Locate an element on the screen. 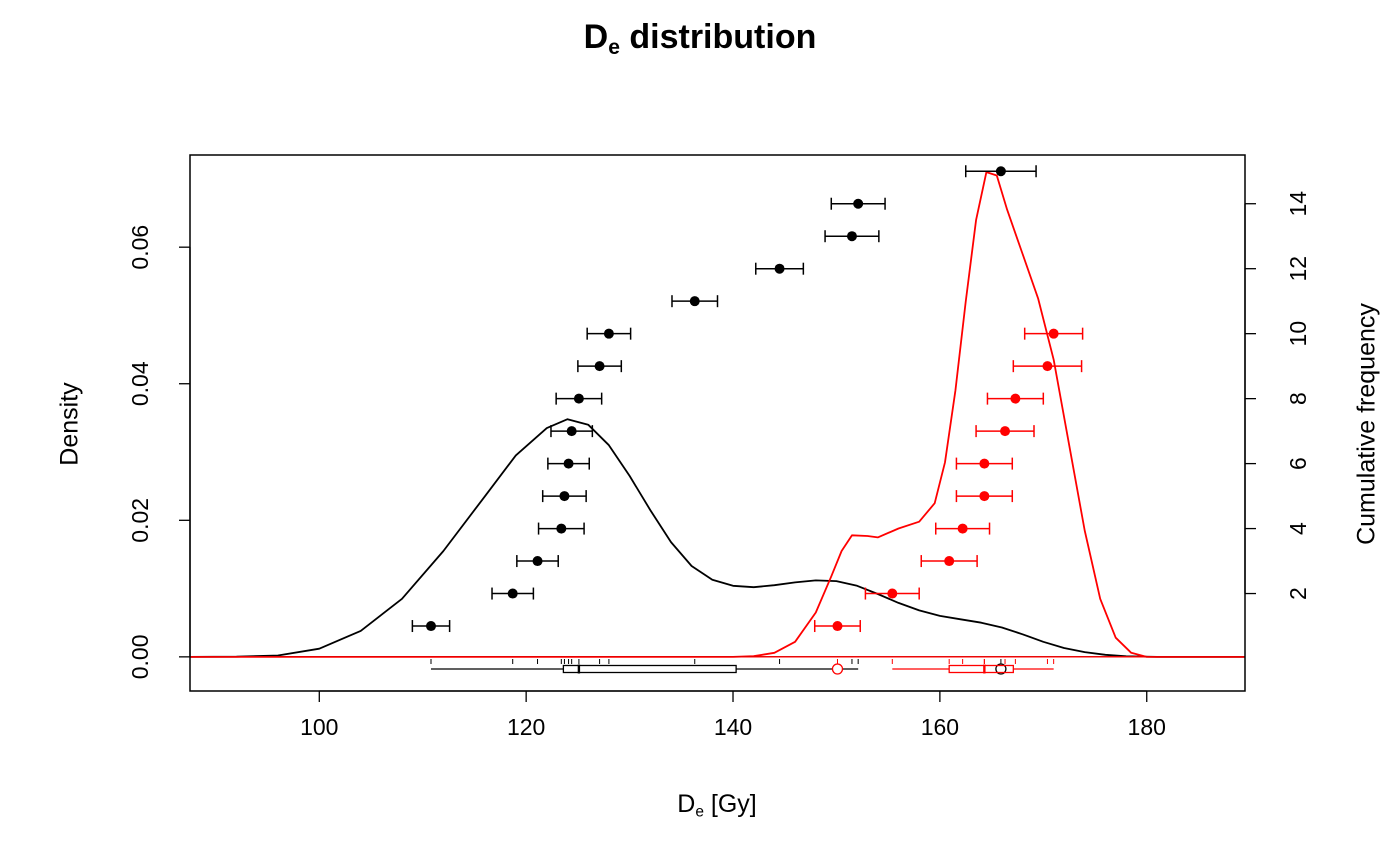  x-axis-label: De [Gy] is located at coordinates (717, 805).